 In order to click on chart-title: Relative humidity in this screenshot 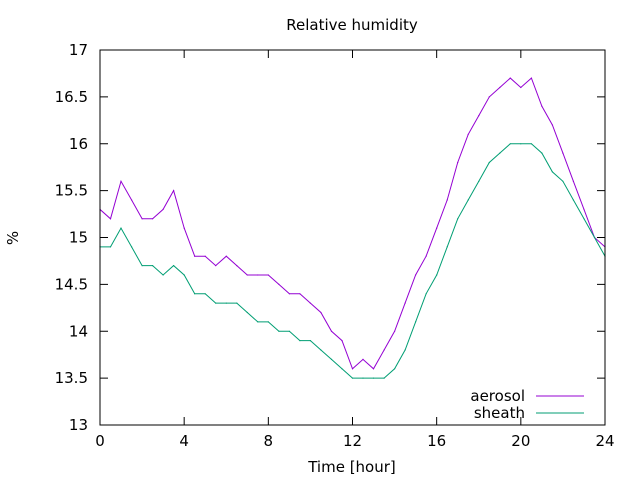, I will do `click(352, 25)`.